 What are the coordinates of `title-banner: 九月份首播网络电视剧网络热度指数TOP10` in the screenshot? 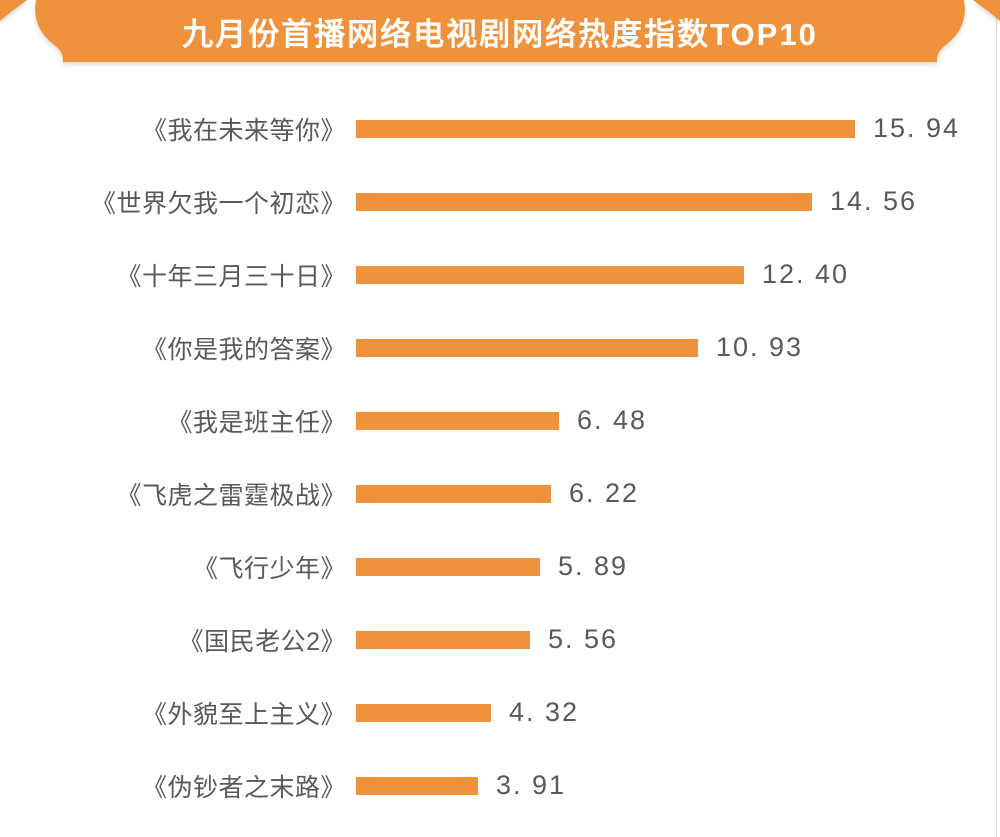 It's located at (500, 40).